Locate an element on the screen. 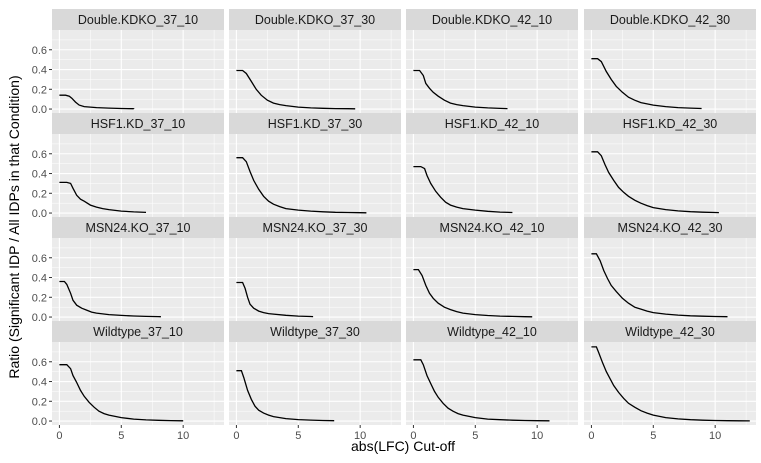 Image resolution: width=761 pixels, height=463 pixels. panel-title: Wildtype_42_10 is located at coordinates (492, 332).